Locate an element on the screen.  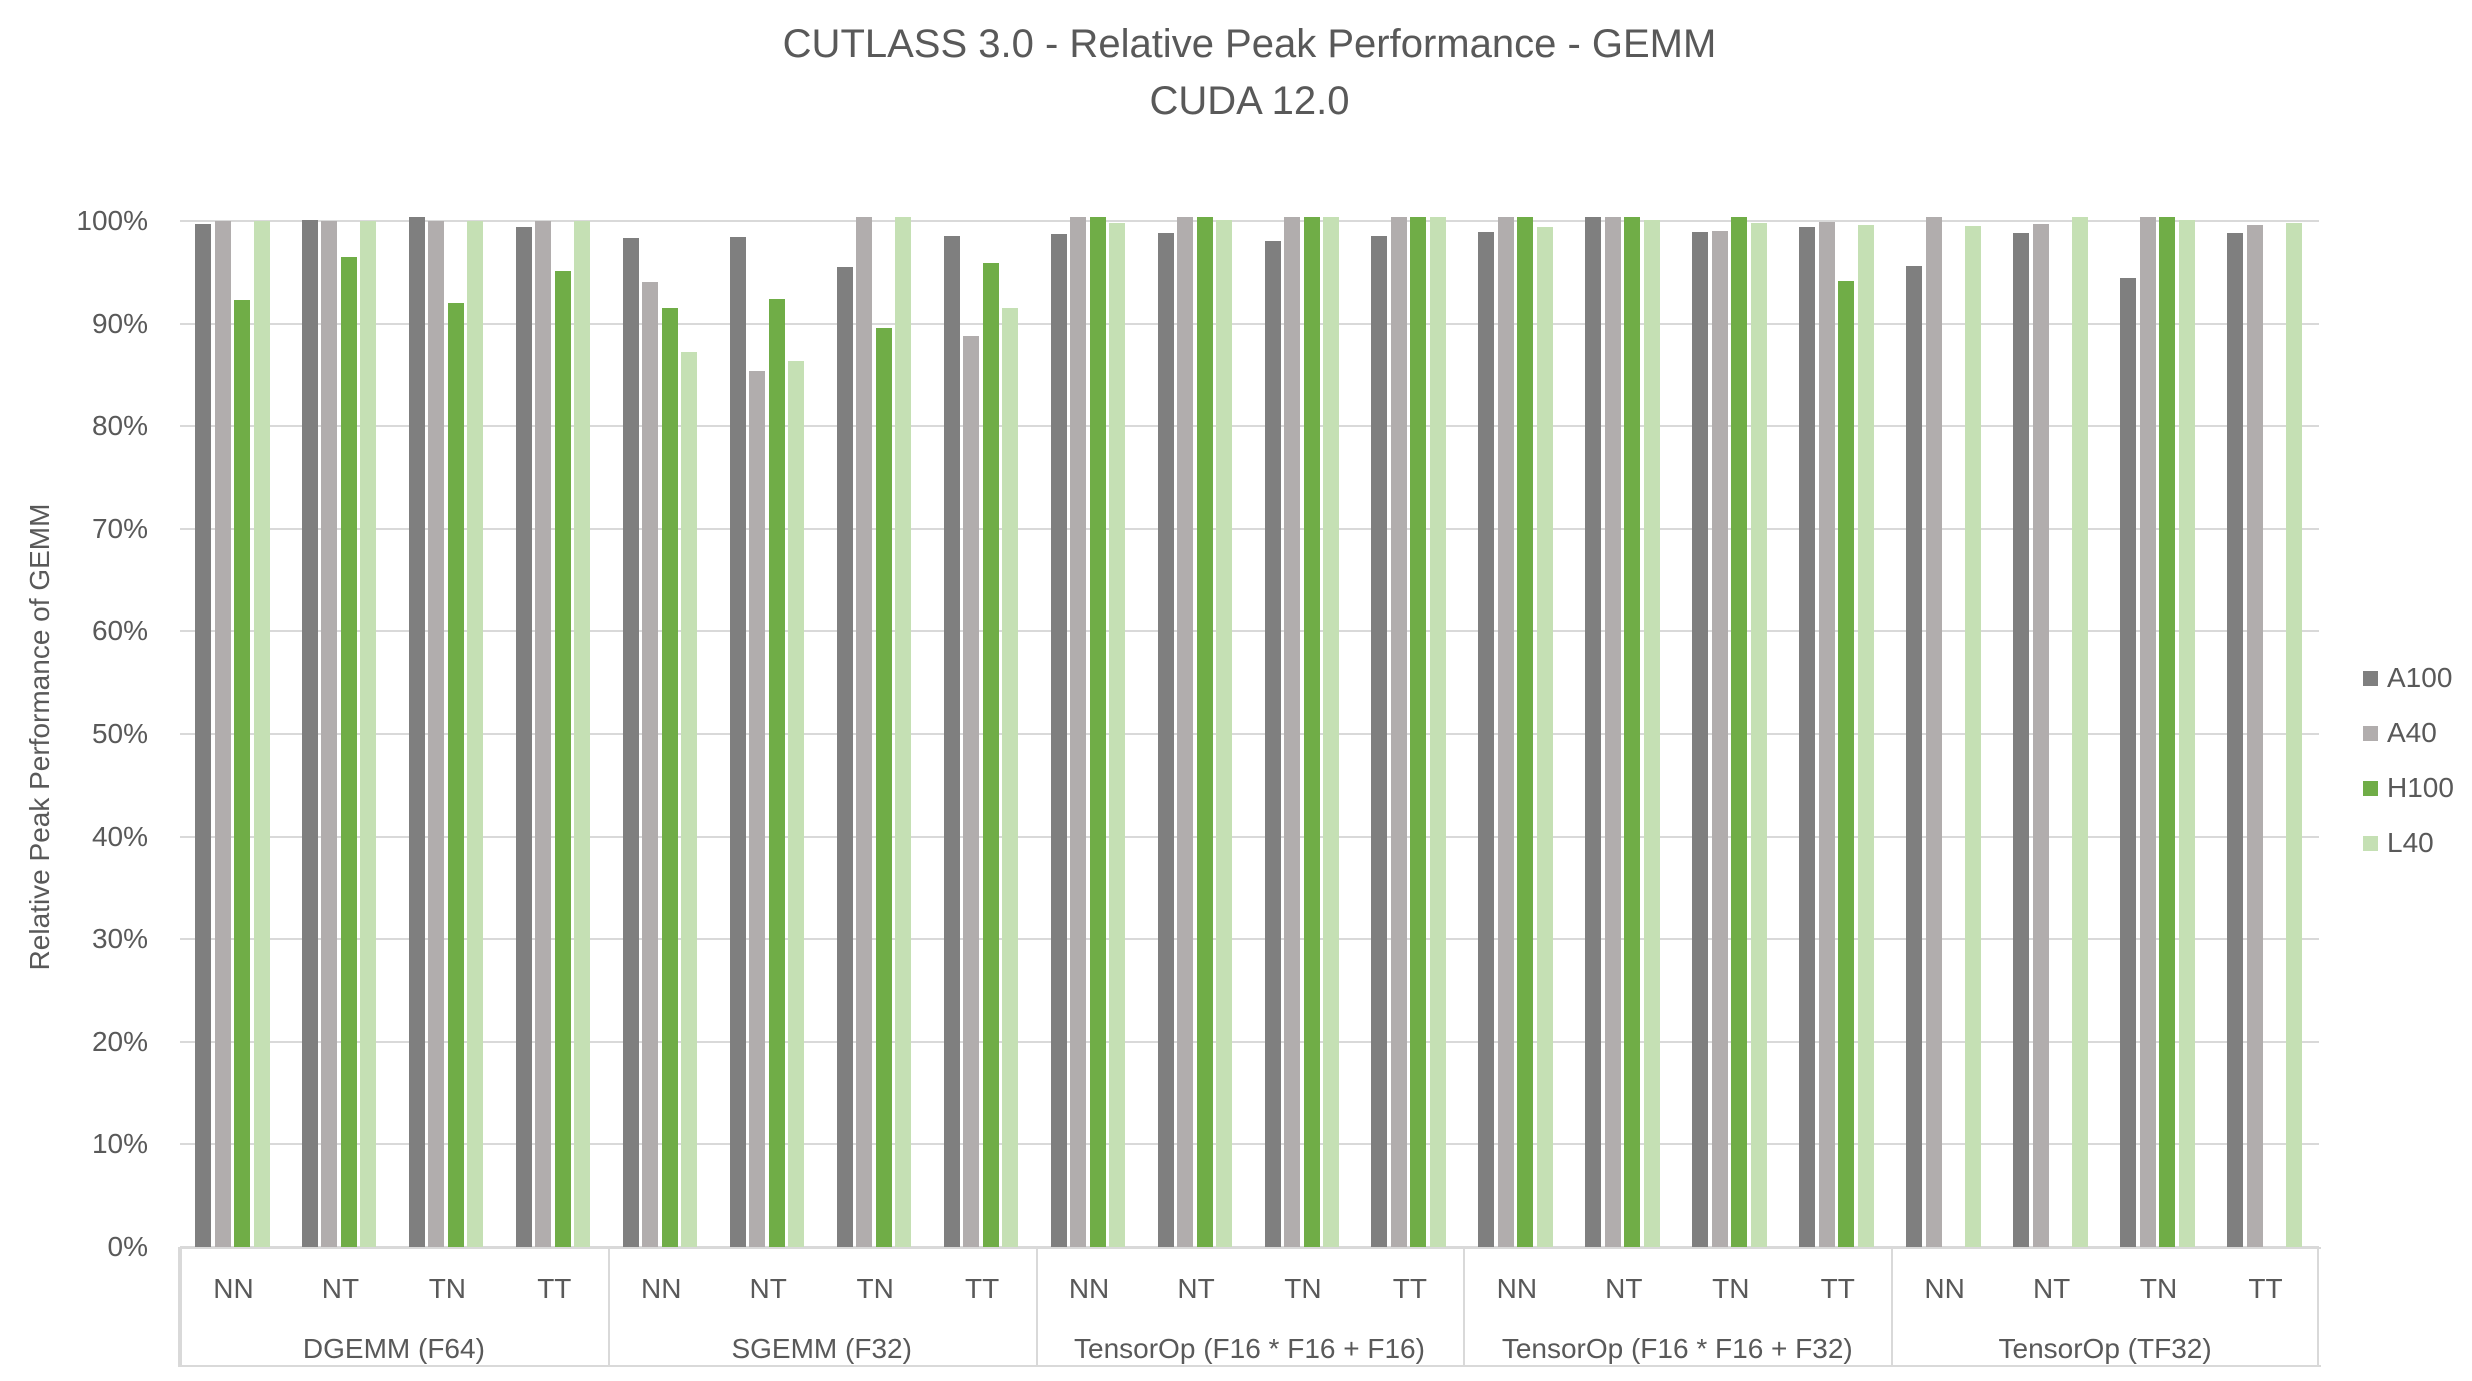
bar-a40-dgemm-f64-tt is located at coordinates (543, 734).